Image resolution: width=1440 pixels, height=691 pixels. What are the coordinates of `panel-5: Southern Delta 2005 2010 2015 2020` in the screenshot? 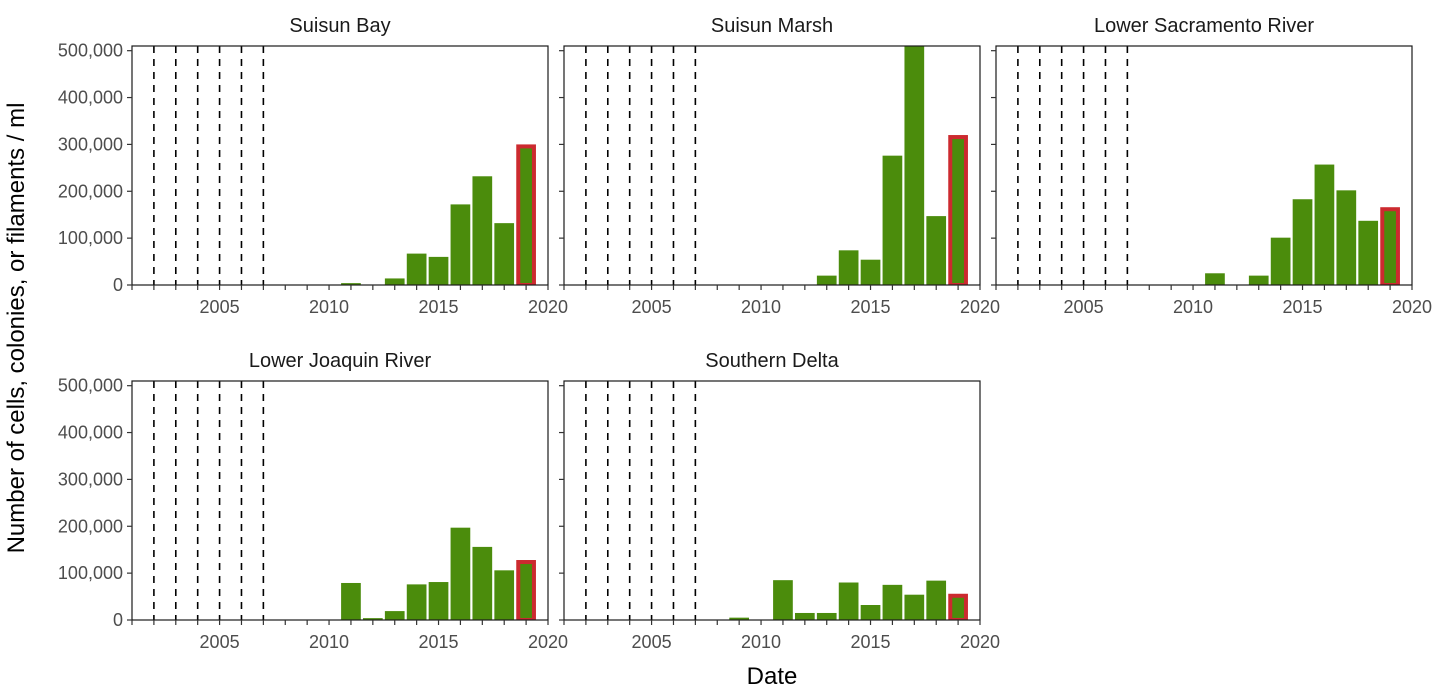 It's located at (779, 501).